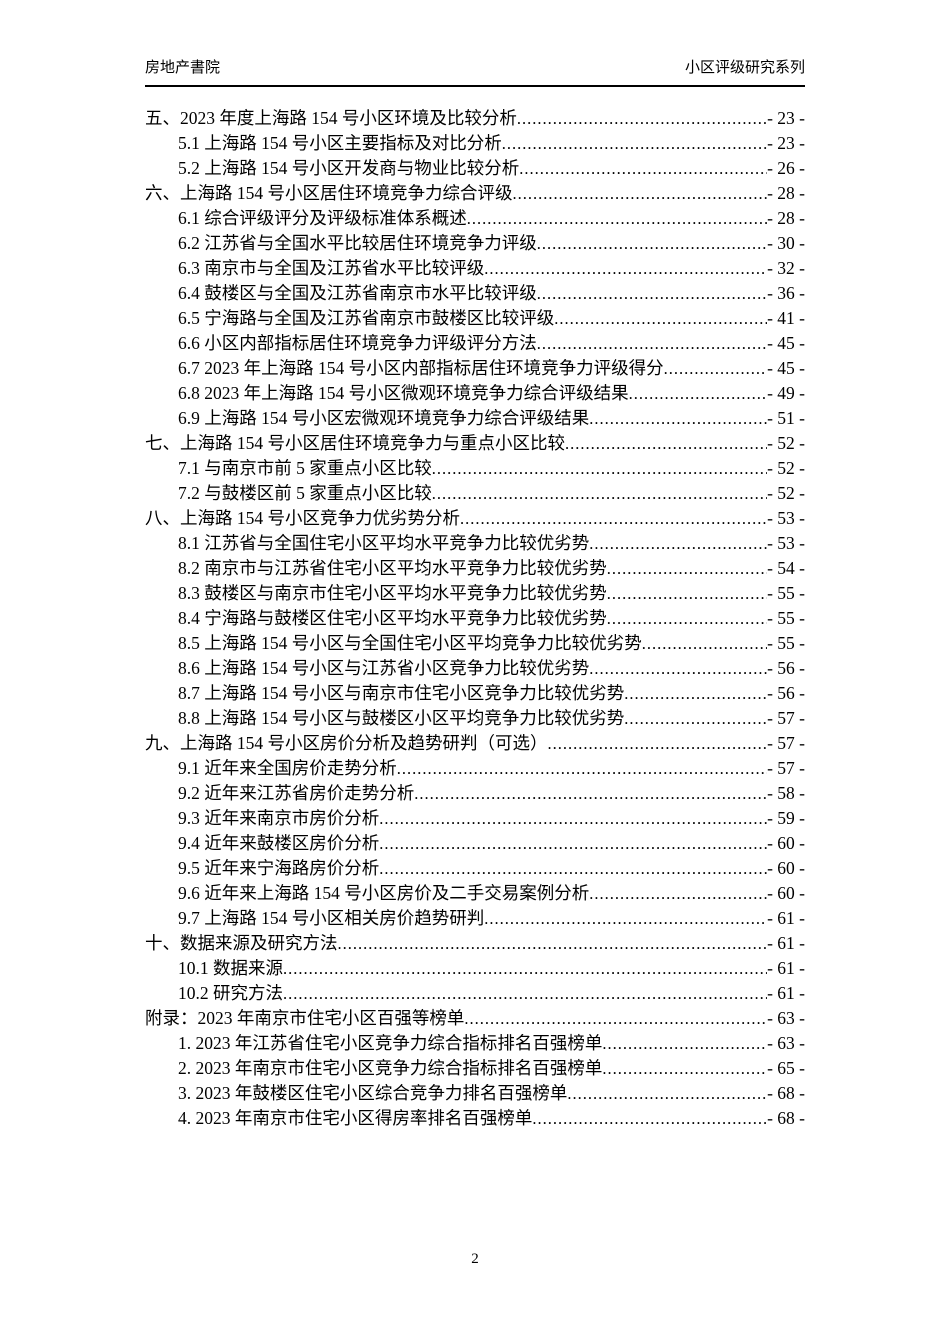  What do you see at coordinates (305, 468) in the screenshot?
I see `toc-entry-title: 7.1 与南京市前 5 家重点小区比较` at bounding box center [305, 468].